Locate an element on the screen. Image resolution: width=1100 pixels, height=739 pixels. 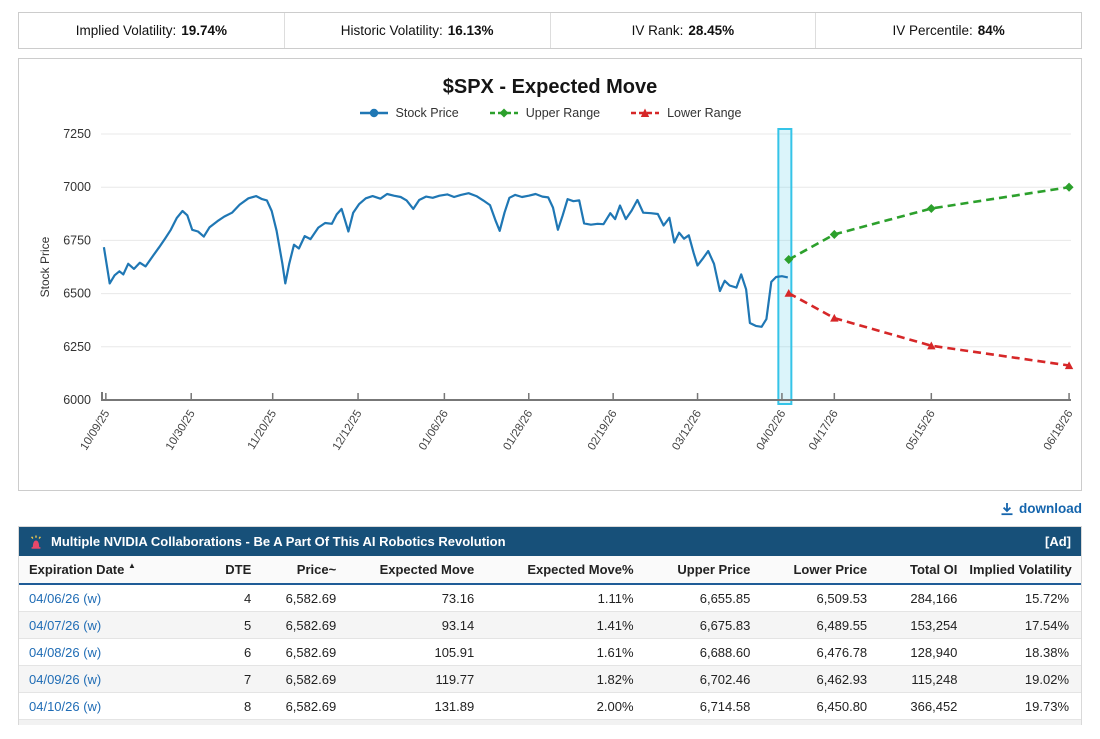
cell-0-6: 6,509.53 is located at coordinates (821, 597).